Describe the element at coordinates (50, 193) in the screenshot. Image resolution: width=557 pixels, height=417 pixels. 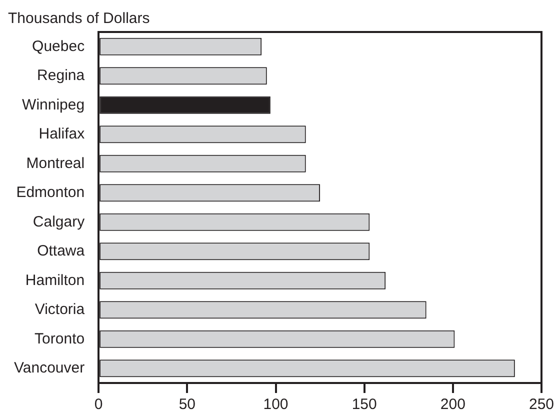
I see `y-tick-label: Edmonton` at that location.